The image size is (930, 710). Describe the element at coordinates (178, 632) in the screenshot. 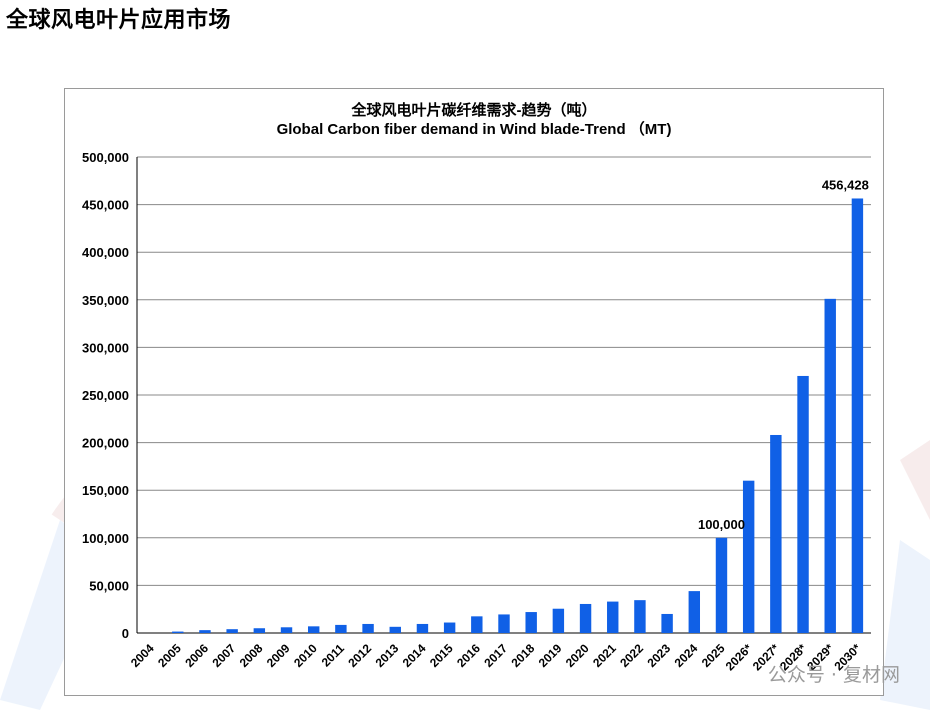

I see `bar-2005` at that location.